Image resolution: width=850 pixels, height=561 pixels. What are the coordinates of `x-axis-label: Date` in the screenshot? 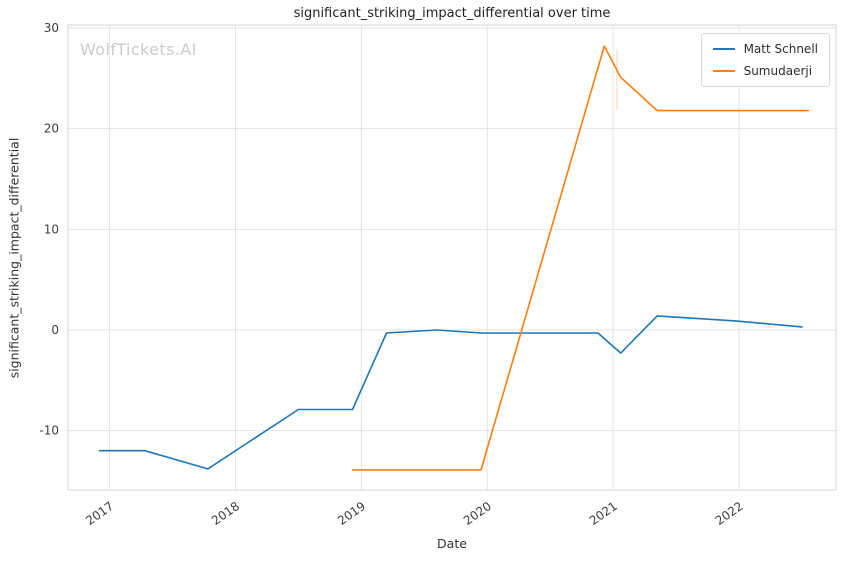 It's located at (452, 543).